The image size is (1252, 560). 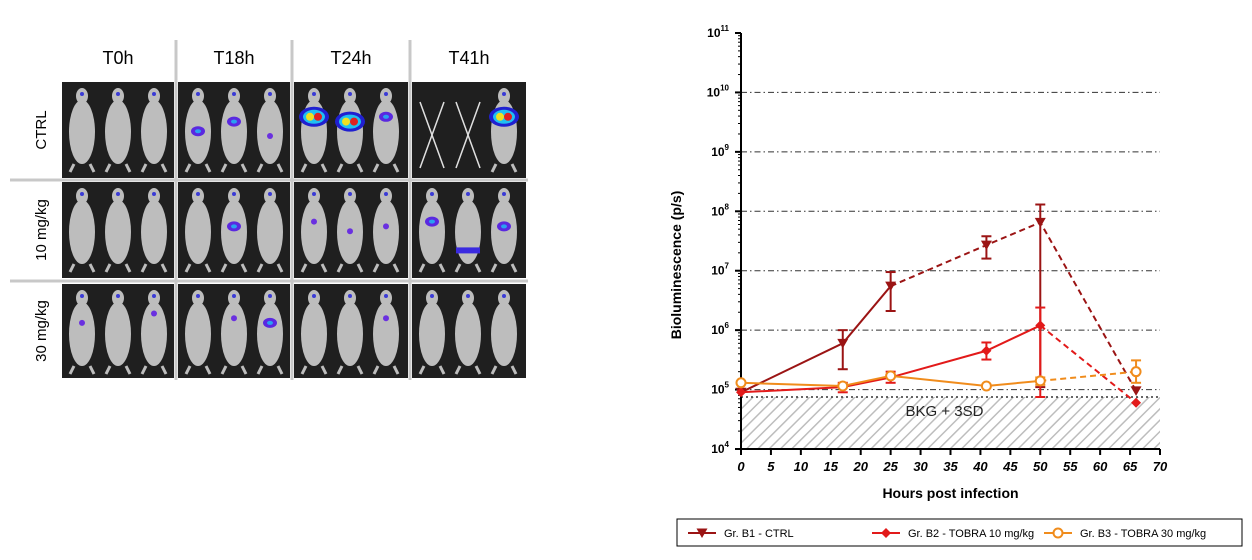 I want to click on y-tick-label: 10⁶, so click(x=720, y=329).